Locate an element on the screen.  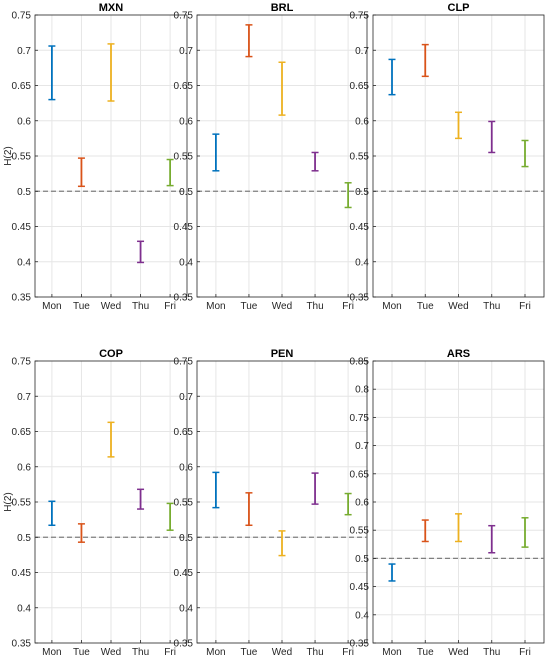
chart-title: ARS is located at coordinates (458, 354).